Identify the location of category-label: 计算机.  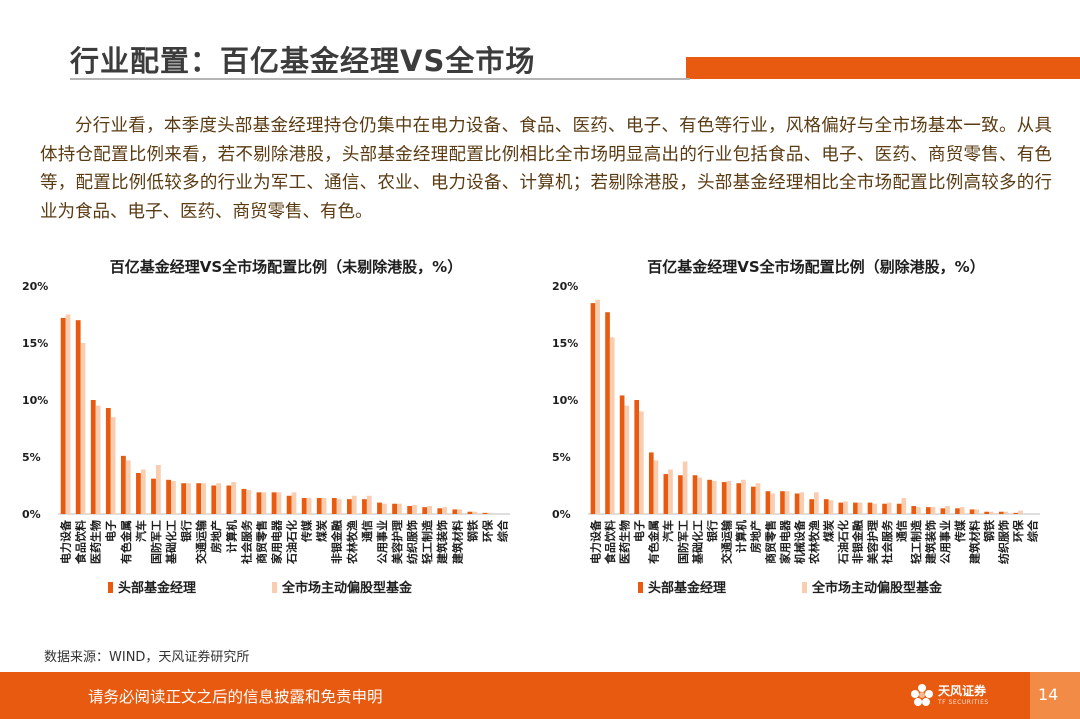
(741, 536).